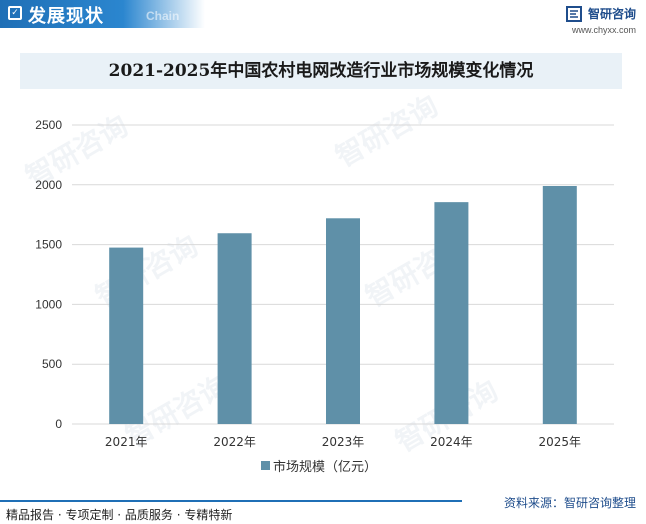  I want to click on y-tick-label: 1500, so click(48, 245).